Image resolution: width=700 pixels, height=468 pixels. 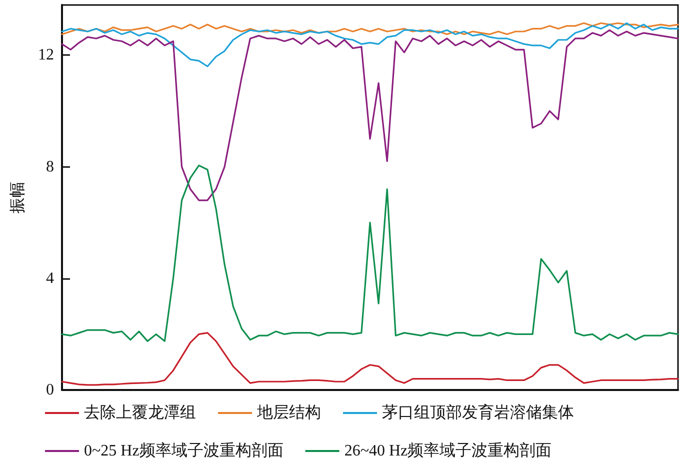 What do you see at coordinates (50, 167) in the screenshot?
I see `y-tick-label: 8` at bounding box center [50, 167].